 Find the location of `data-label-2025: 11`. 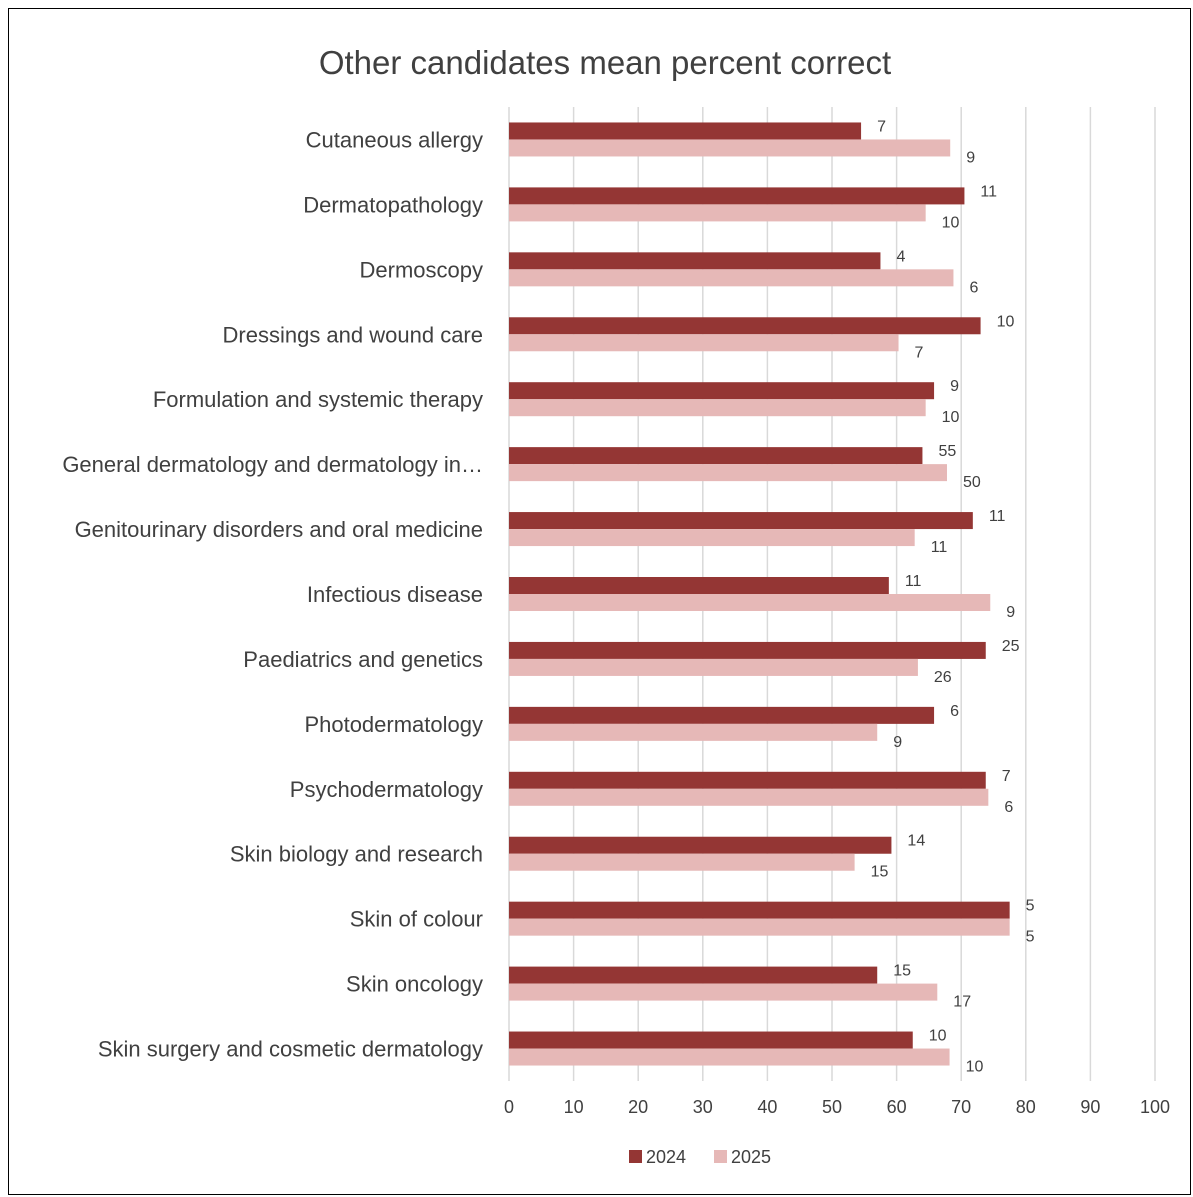

data-label-2025: 11 is located at coordinates (939, 547).